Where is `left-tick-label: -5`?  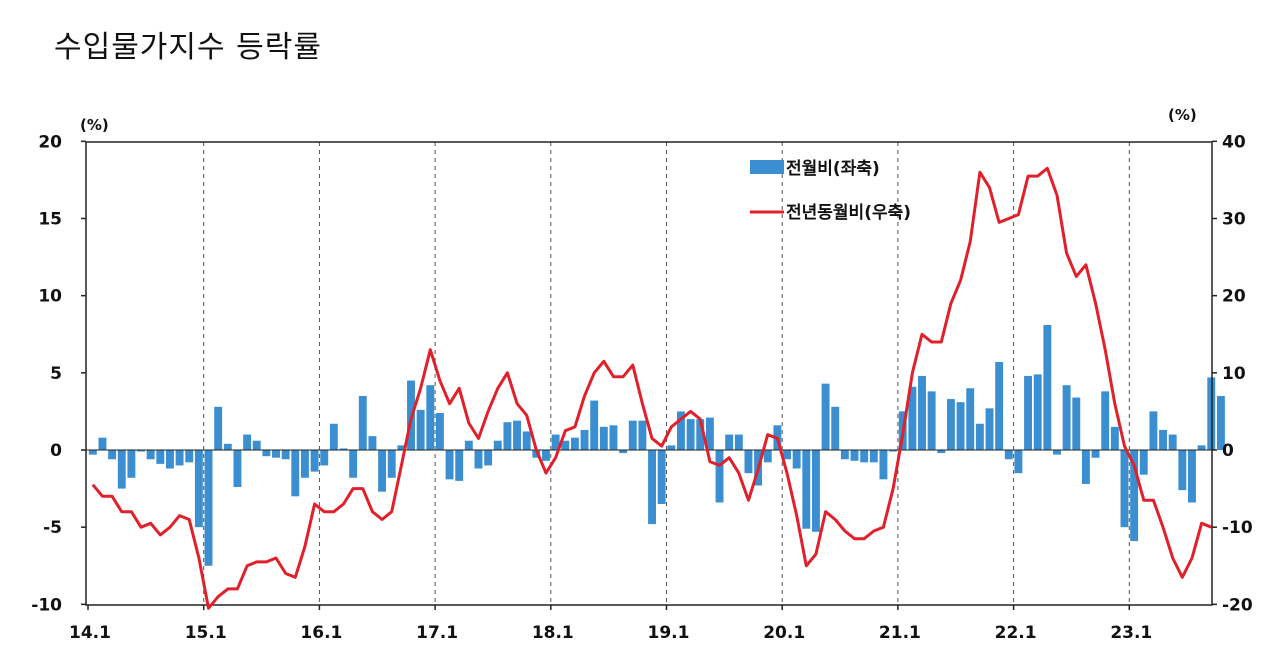 left-tick-label: -5 is located at coordinates (52, 528).